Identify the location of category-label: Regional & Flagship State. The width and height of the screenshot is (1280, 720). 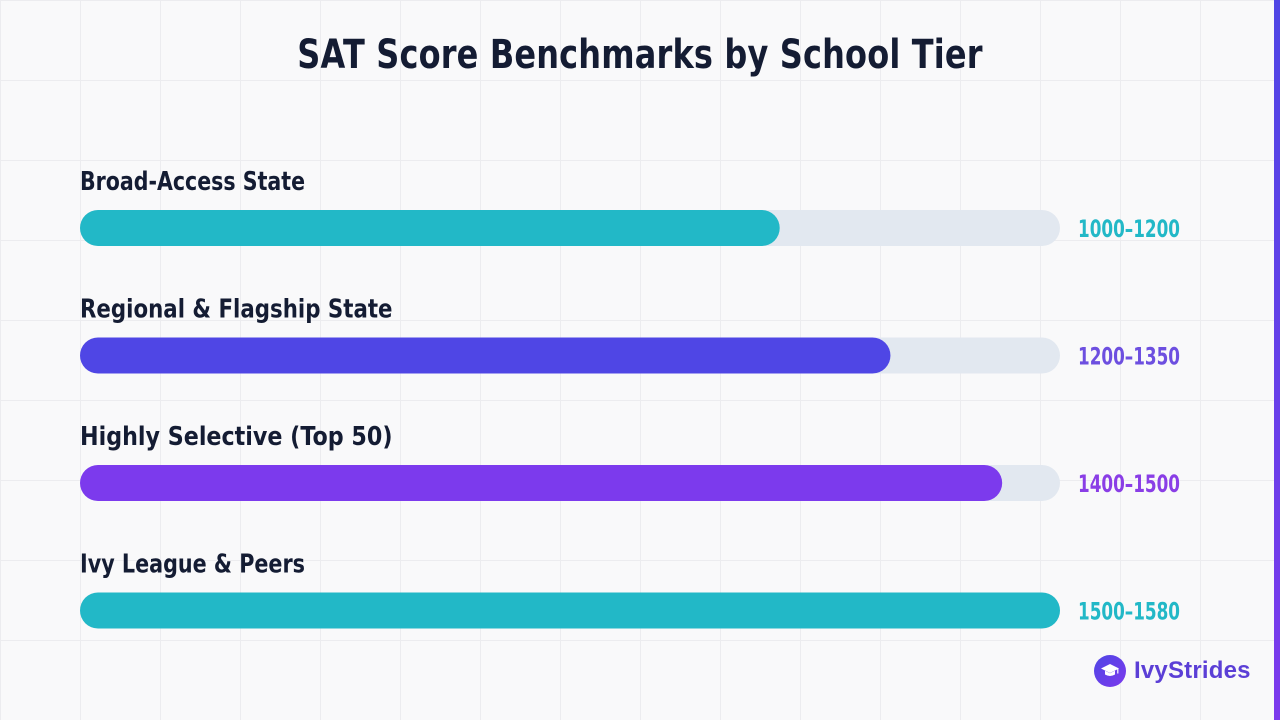
(236, 310).